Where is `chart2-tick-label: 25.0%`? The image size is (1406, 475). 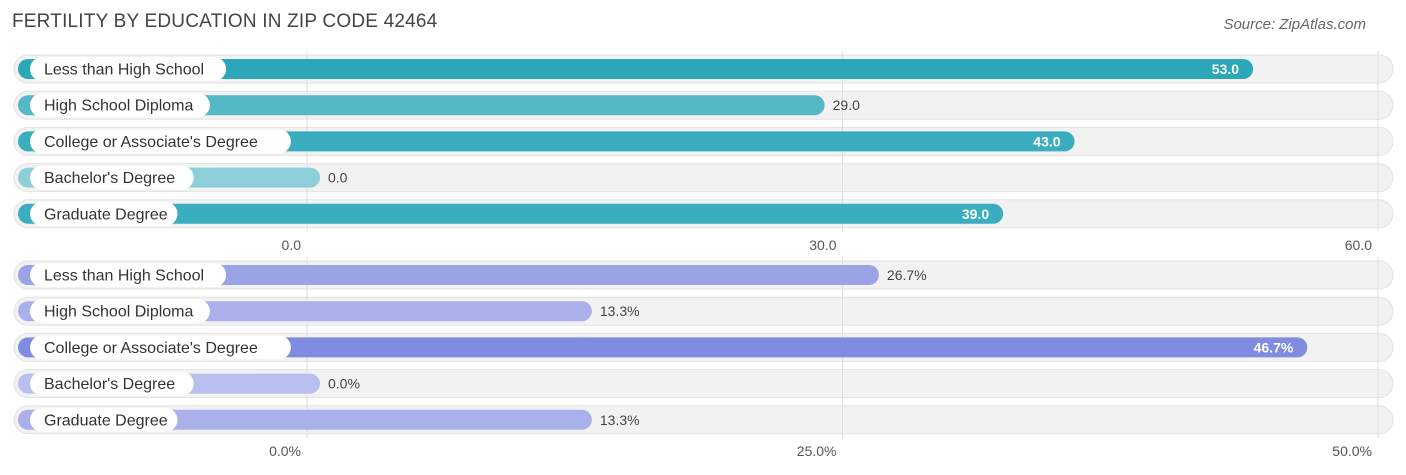 chart2-tick-label: 25.0% is located at coordinates (817, 451).